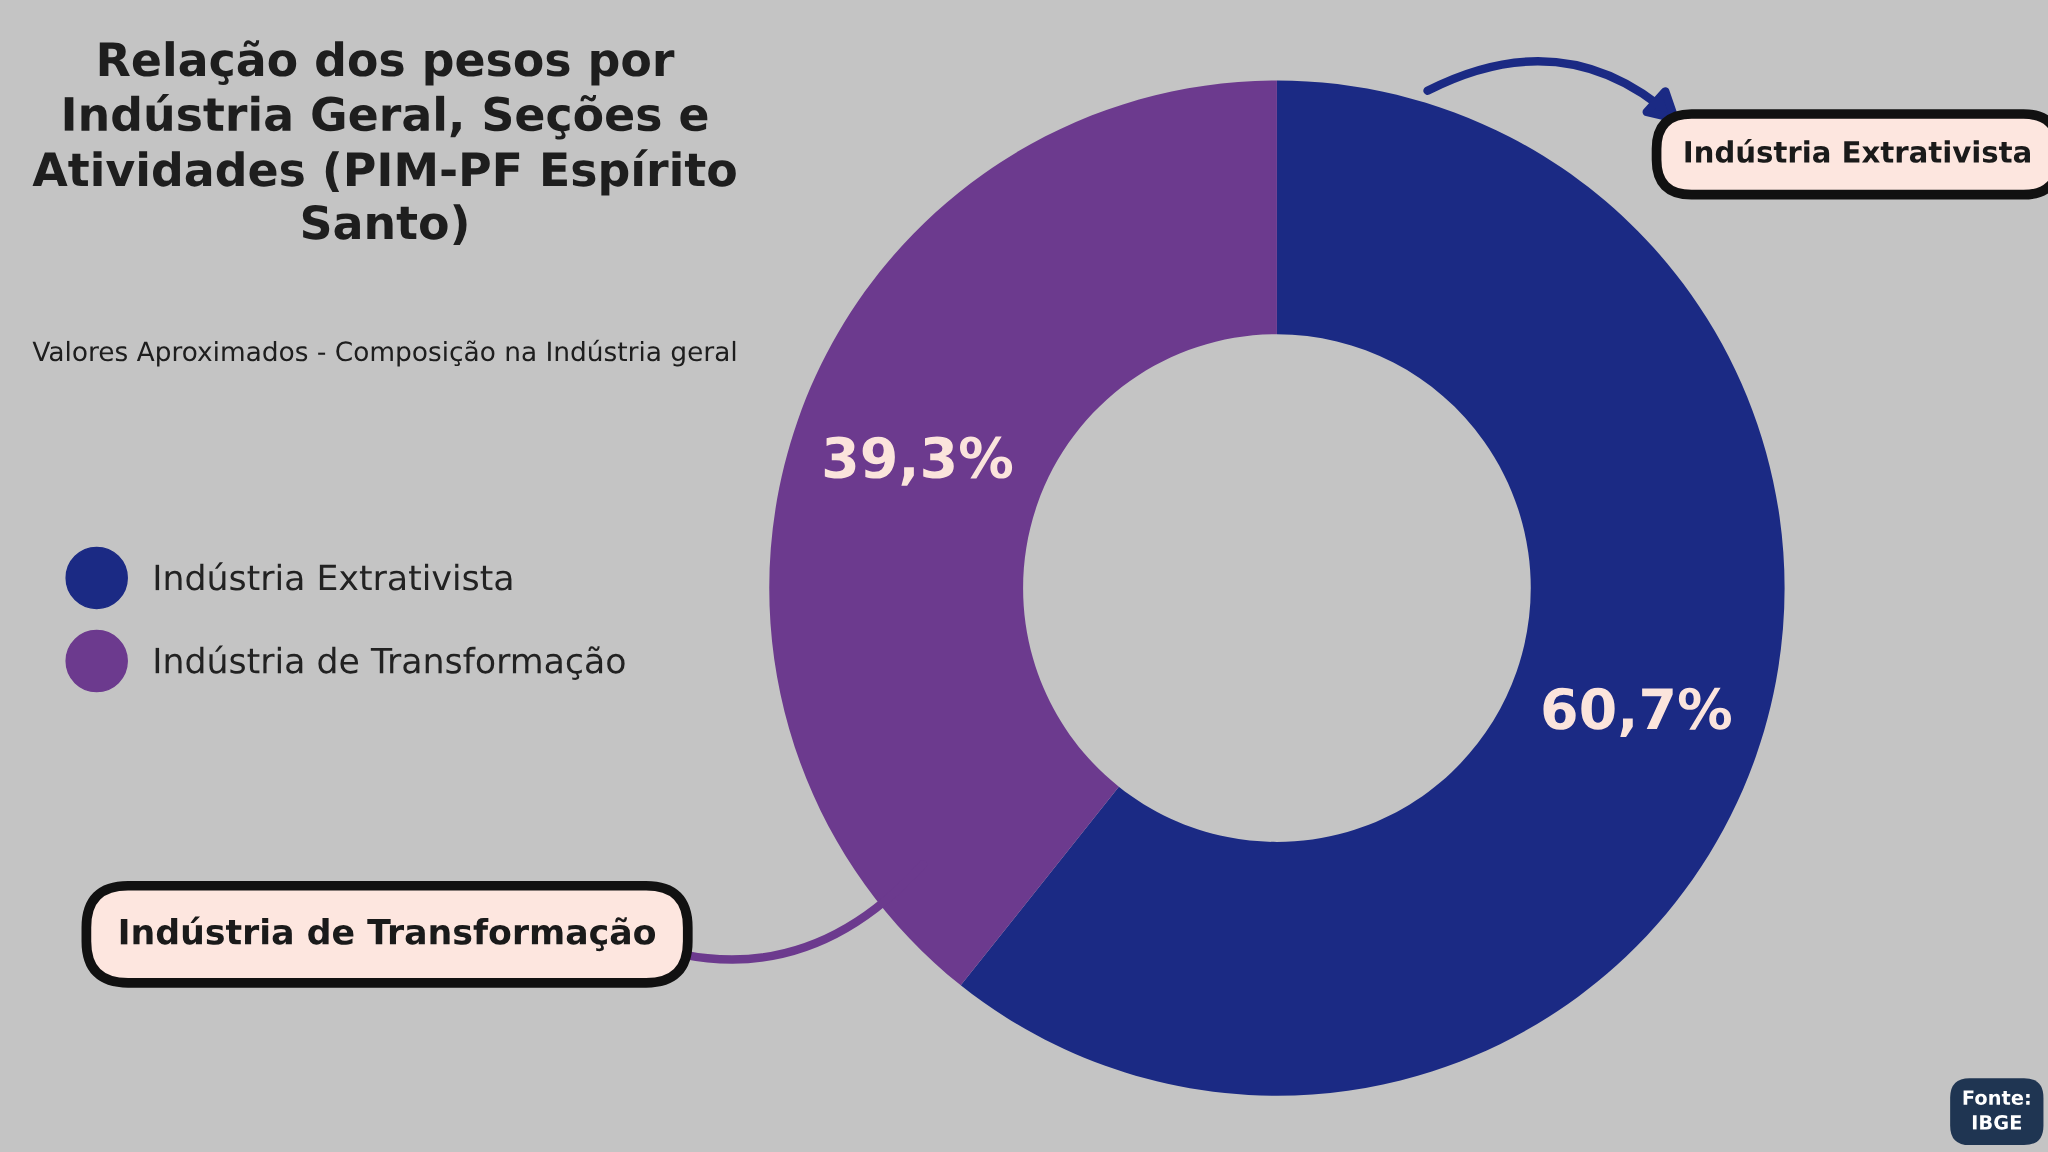  What do you see at coordinates (390, 662) in the screenshot?
I see `legend-label: Indústria de Transformação` at bounding box center [390, 662].